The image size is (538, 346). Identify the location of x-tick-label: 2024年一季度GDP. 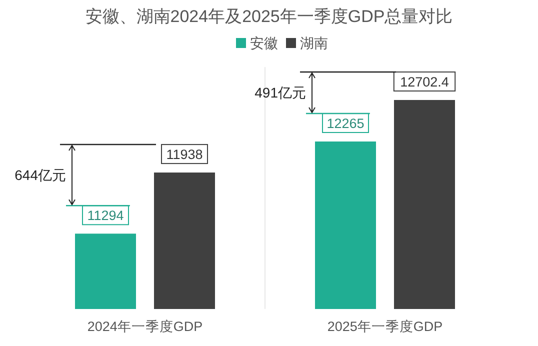
(145, 326).